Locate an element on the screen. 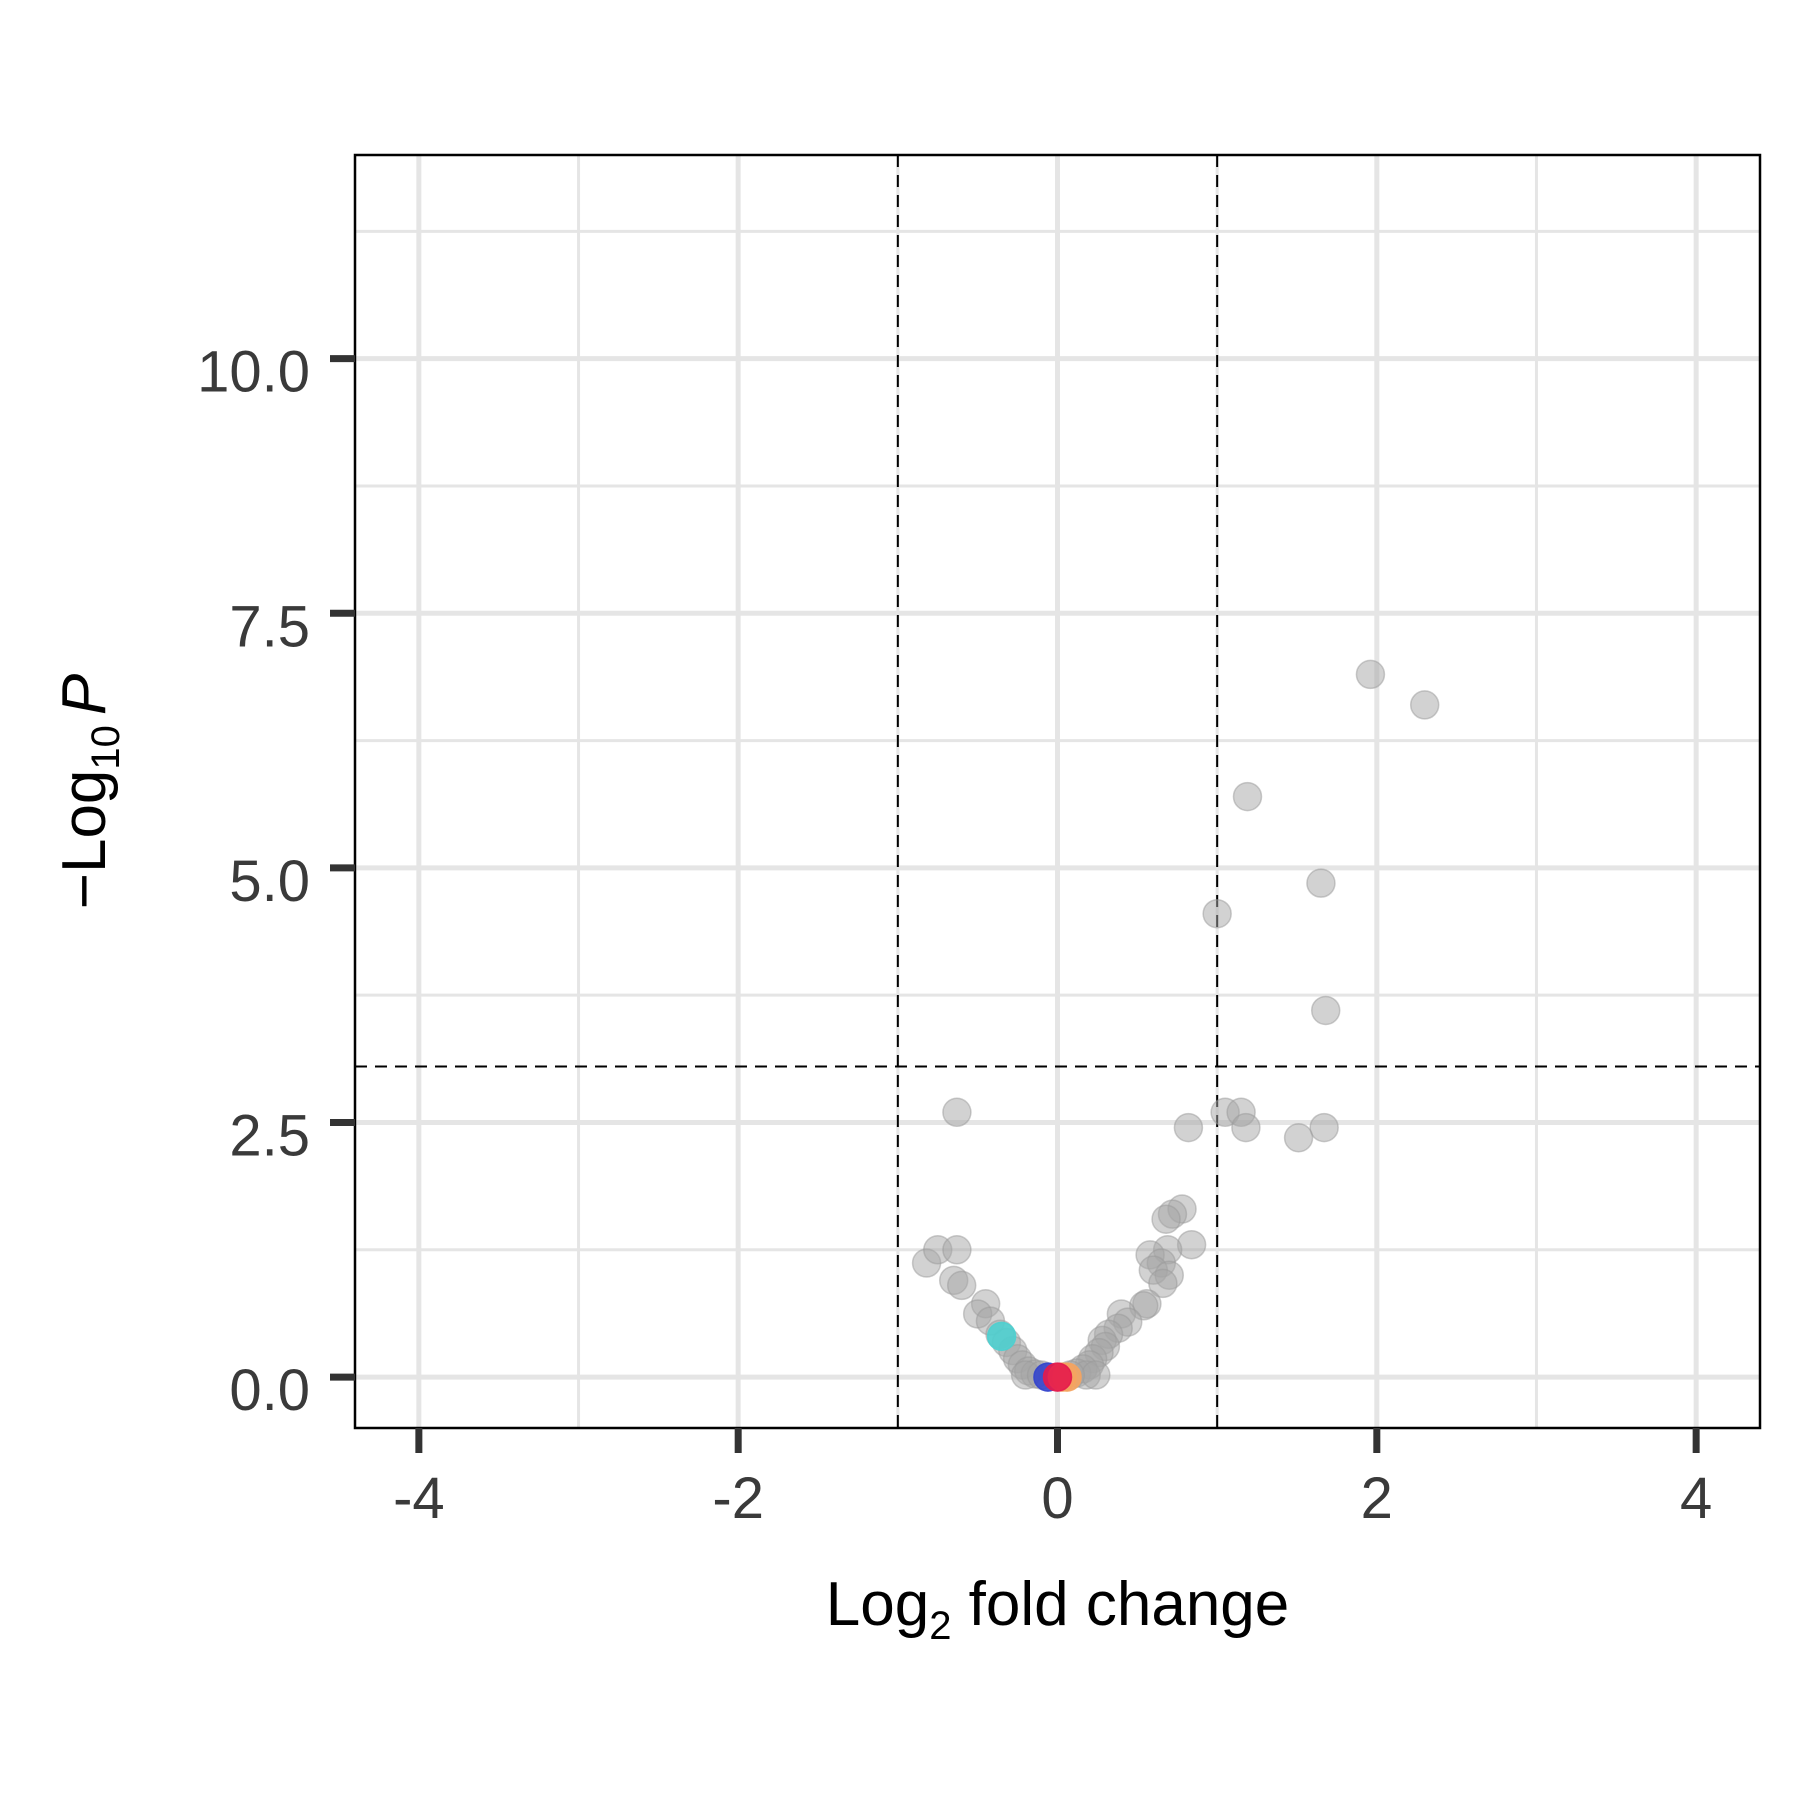  y-axis-title: −Log10 P is located at coordinates (89, 792).